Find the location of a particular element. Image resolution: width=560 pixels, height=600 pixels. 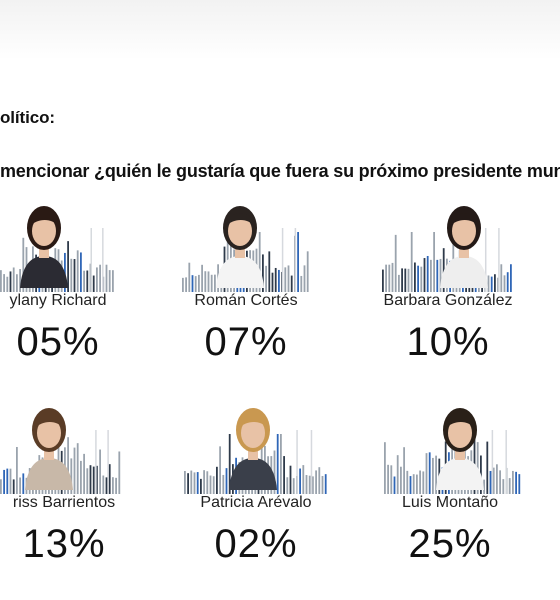

candidate-card: Patricia Arévalo 02% is located at coordinates (256, 485).